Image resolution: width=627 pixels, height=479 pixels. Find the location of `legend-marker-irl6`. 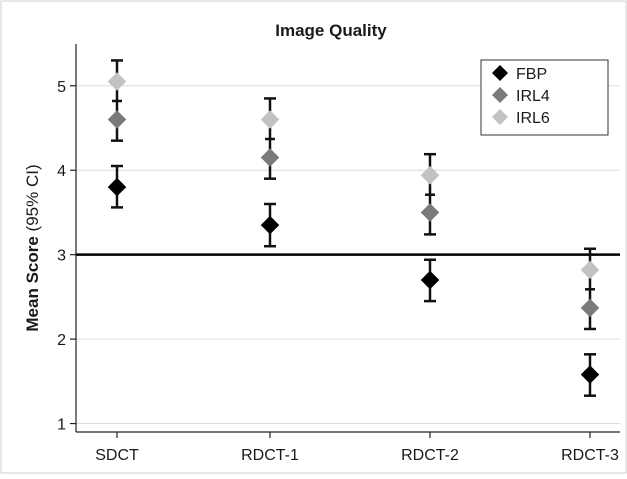

legend-marker-irl6 is located at coordinates (500, 117).